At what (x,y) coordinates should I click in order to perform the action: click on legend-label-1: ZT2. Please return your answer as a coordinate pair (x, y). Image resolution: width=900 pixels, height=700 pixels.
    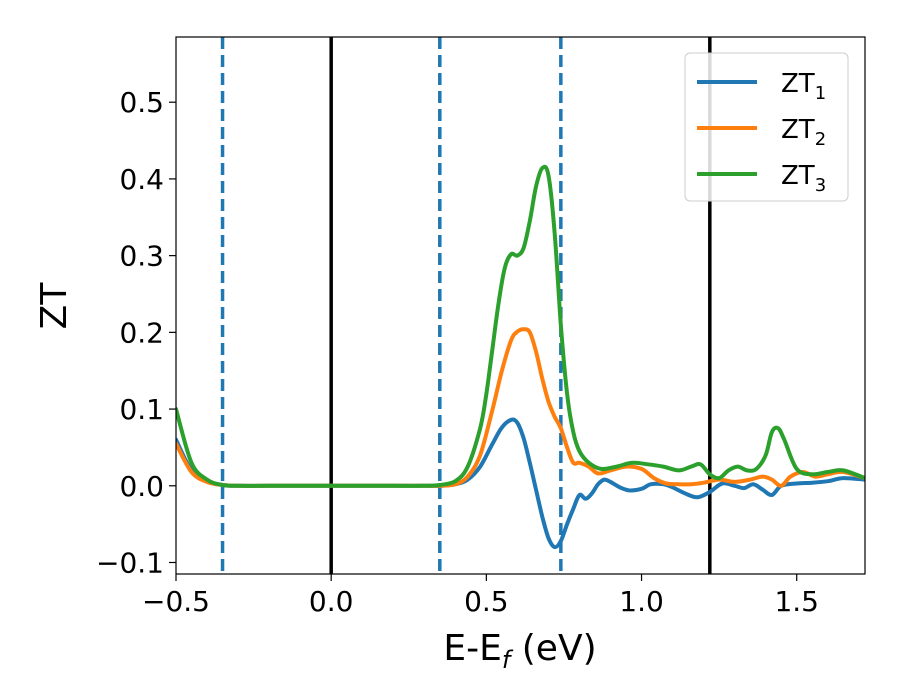
    Looking at the image, I should click on (803, 132).